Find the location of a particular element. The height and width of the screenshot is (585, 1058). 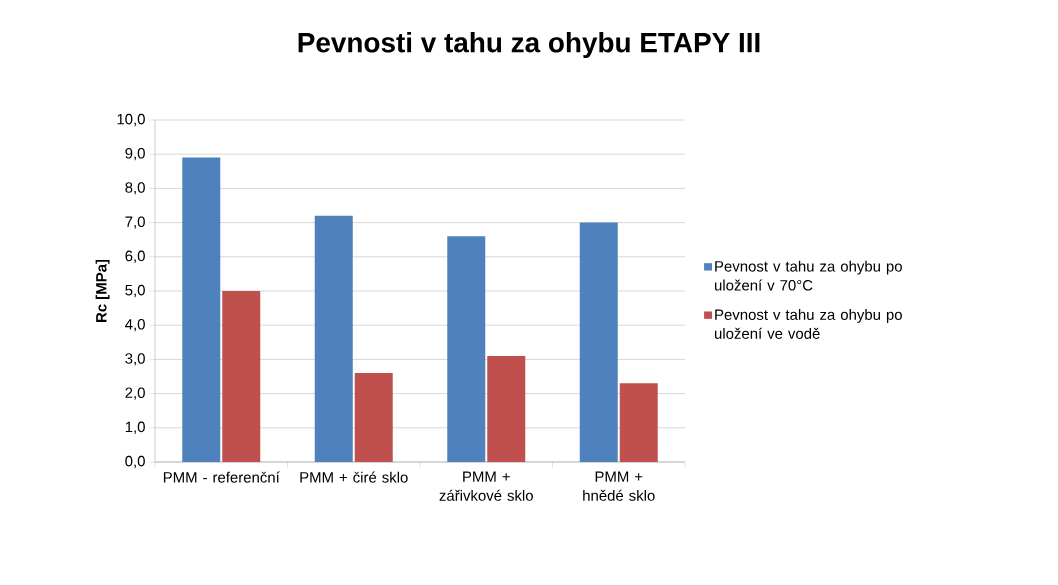

legend-label: Pevnost v tahu za ohybu po uložení ve vodě is located at coordinates (808, 323).